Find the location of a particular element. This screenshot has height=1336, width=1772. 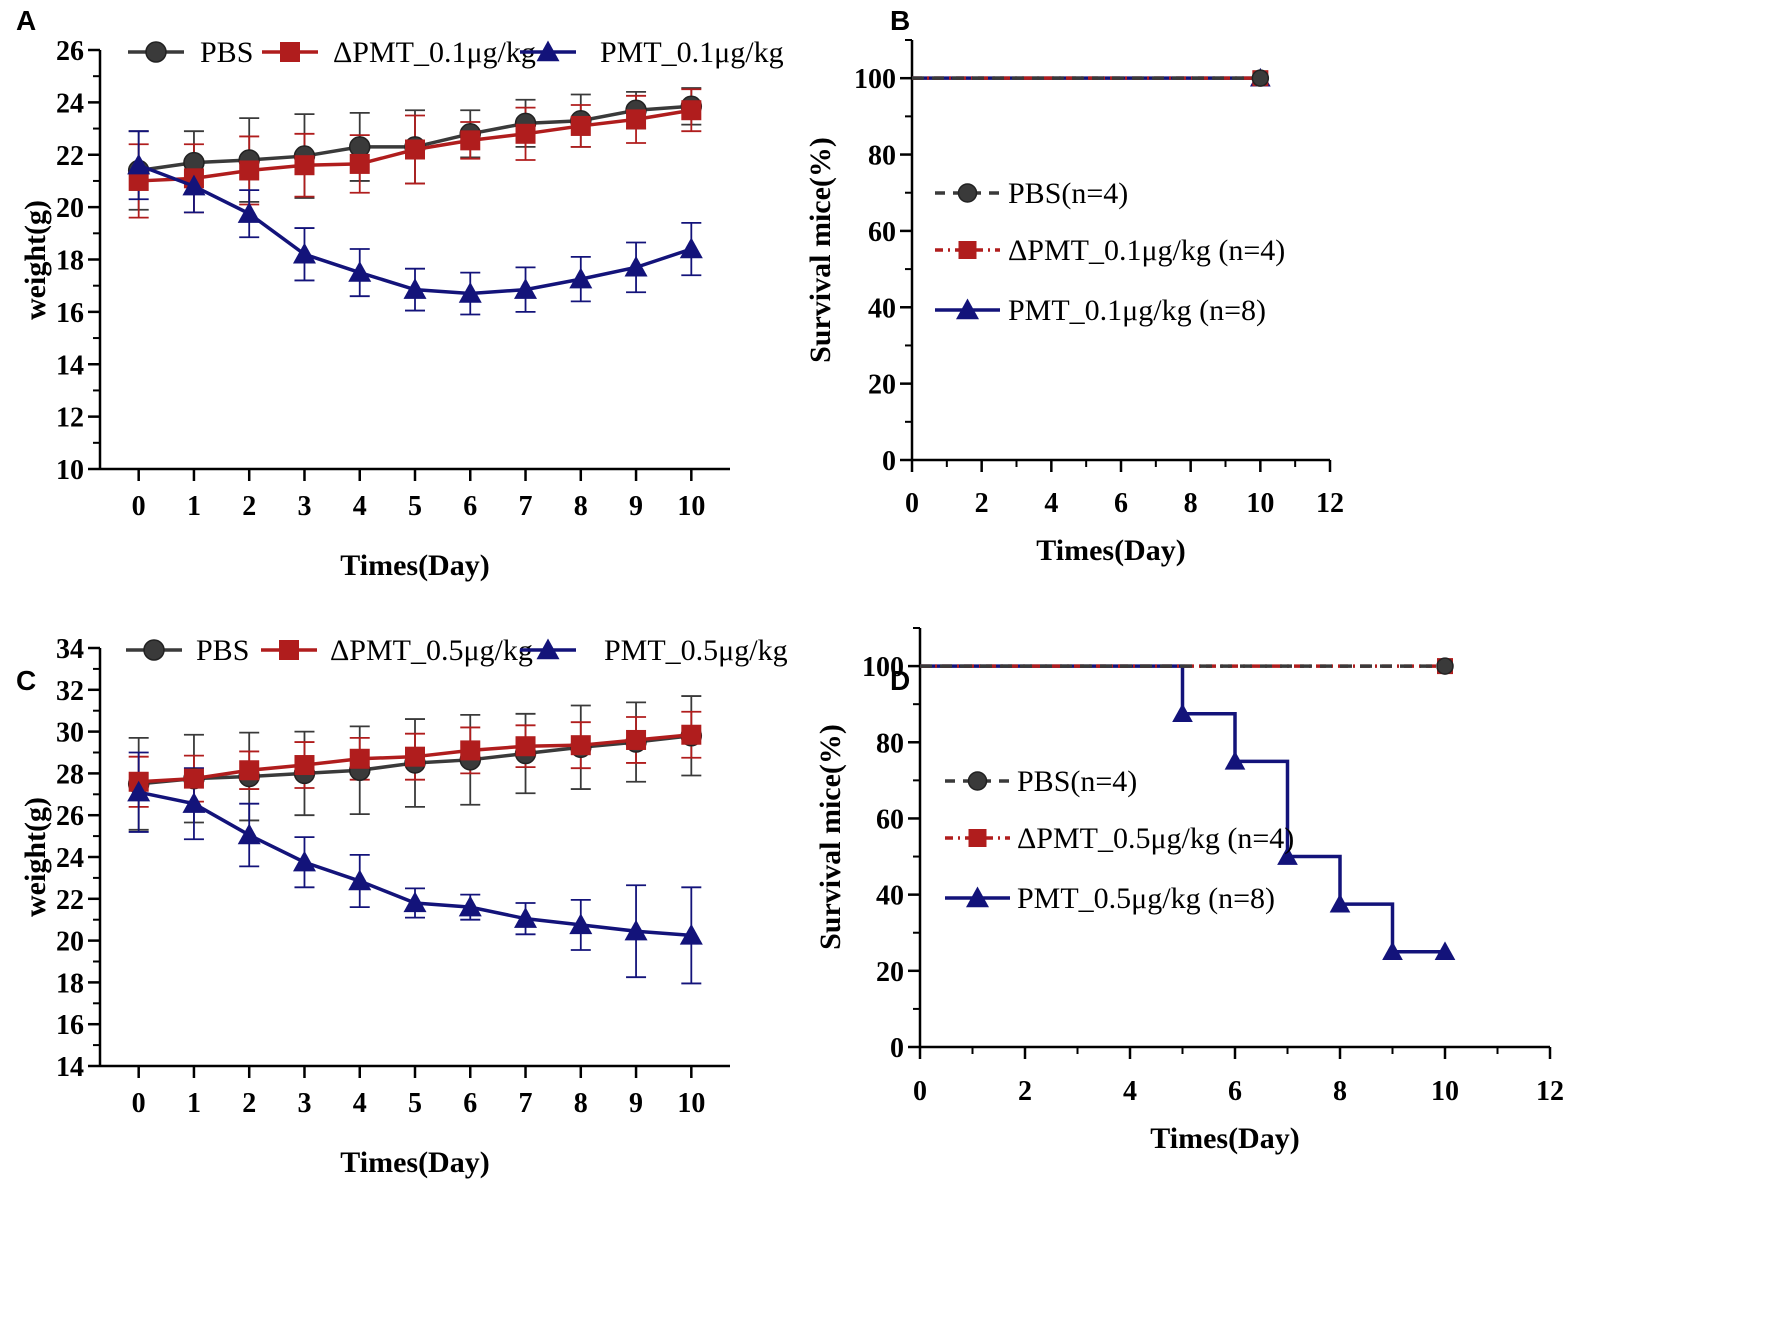

y-tick-label: 100 is located at coordinates (883, 667).